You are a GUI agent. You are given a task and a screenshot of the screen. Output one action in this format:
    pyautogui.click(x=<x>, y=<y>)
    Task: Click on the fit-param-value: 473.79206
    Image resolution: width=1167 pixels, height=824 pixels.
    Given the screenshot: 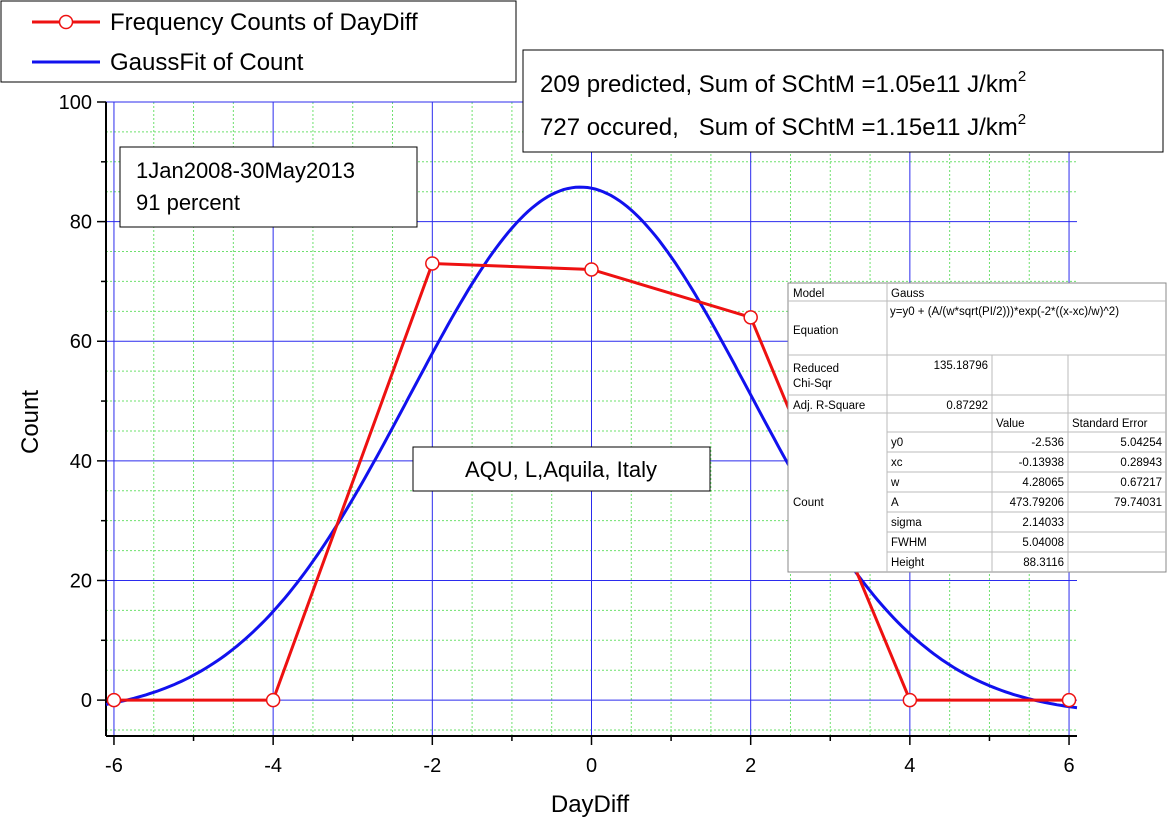 What is the action you would take?
    pyautogui.click(x=1037, y=503)
    